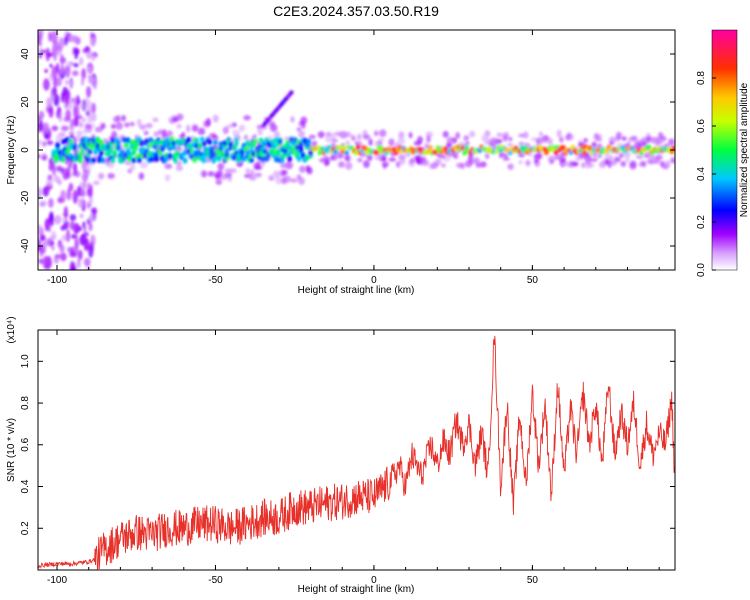  Describe the element at coordinates (25, 403) in the screenshot. I see `y-tick-label: 0.8` at that location.